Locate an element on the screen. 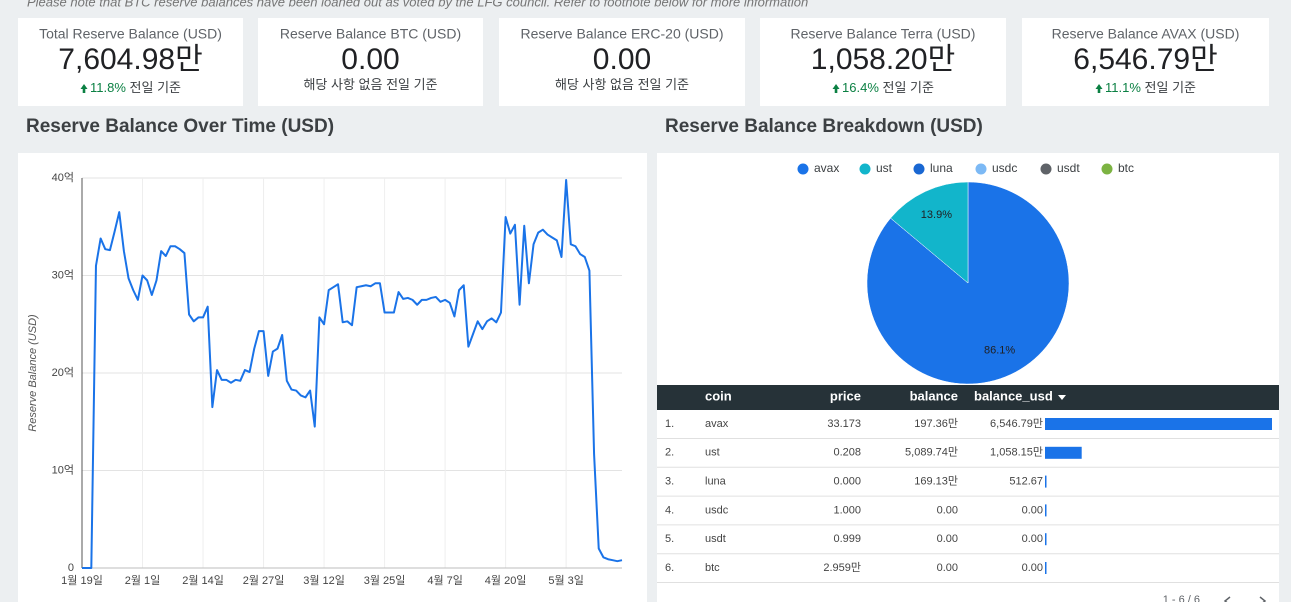  cell-balance: 197.36만 is located at coordinates (936, 423).